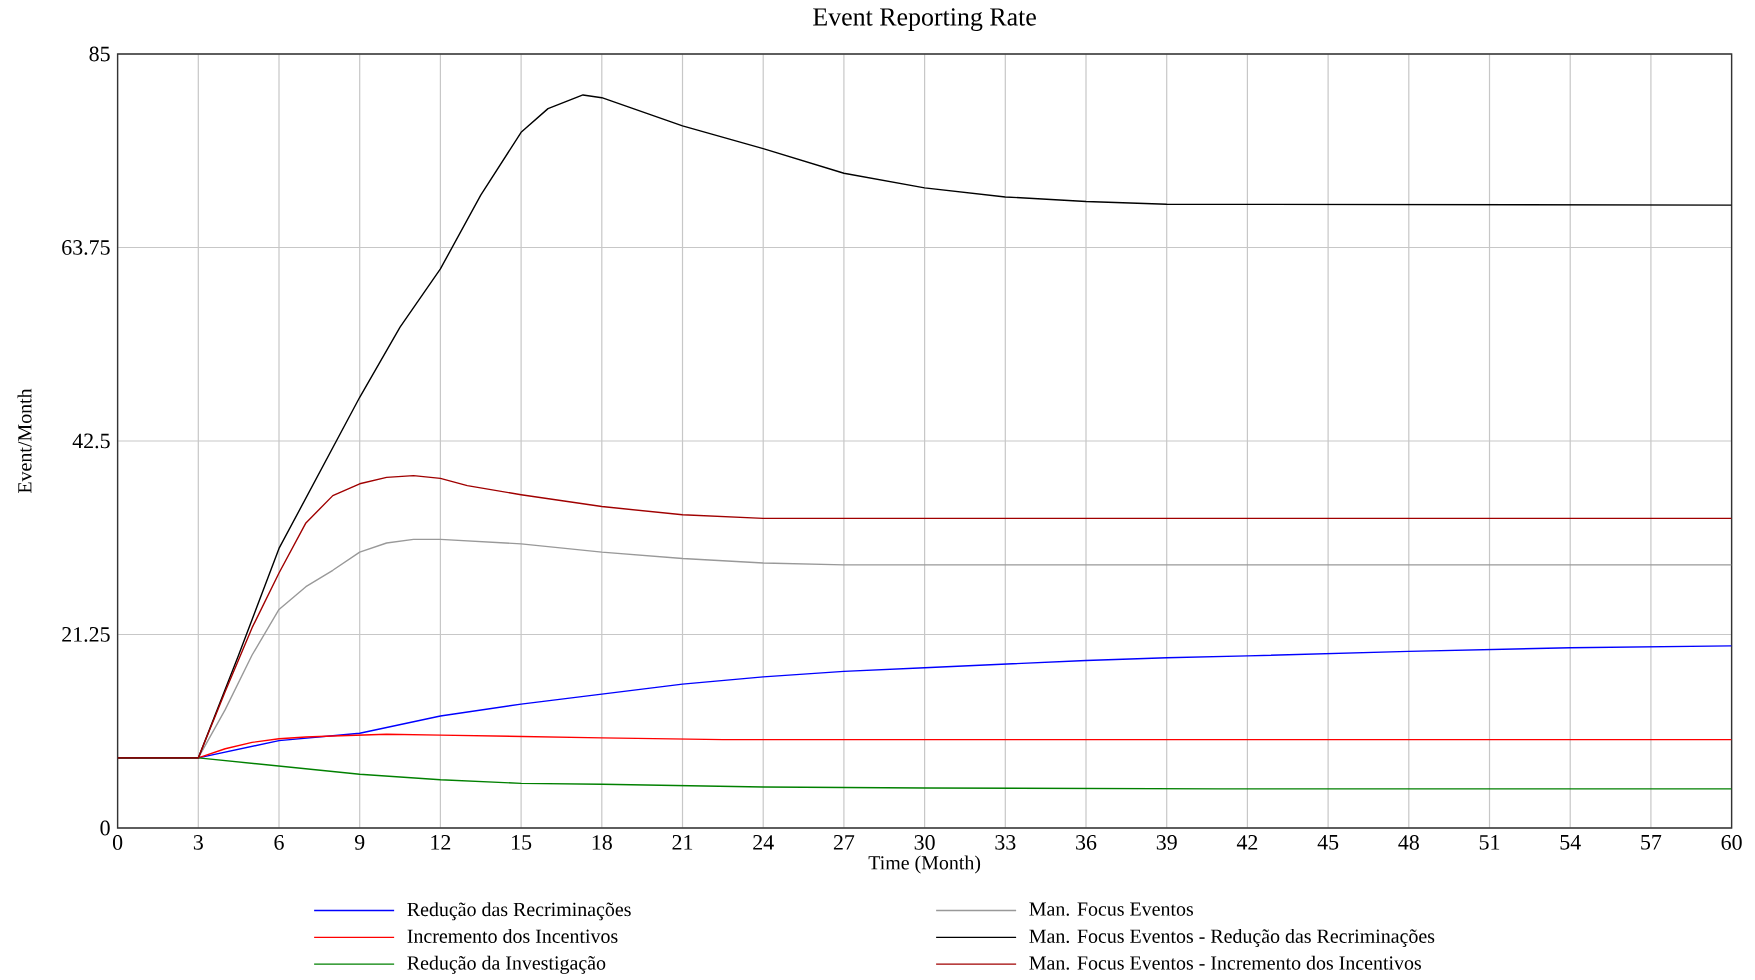  Describe the element at coordinates (1232, 938) in the screenshot. I see `legend-label: Man. Focus Eventos - Redução das Recriminações` at that location.